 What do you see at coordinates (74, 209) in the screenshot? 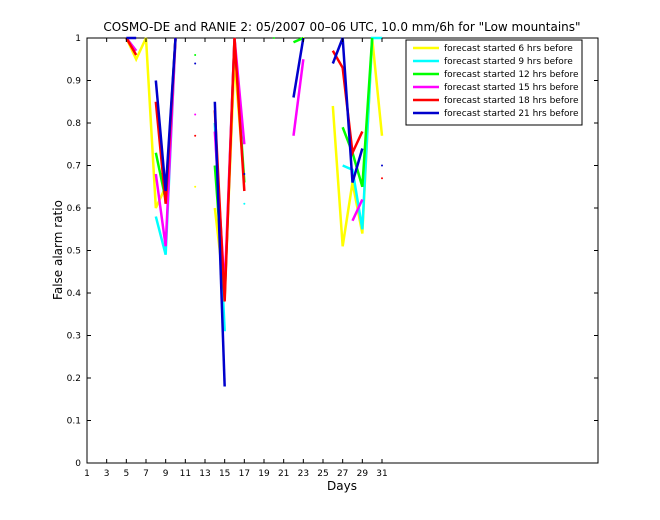
I see `y-tick-label: 0.6` at bounding box center [74, 209].